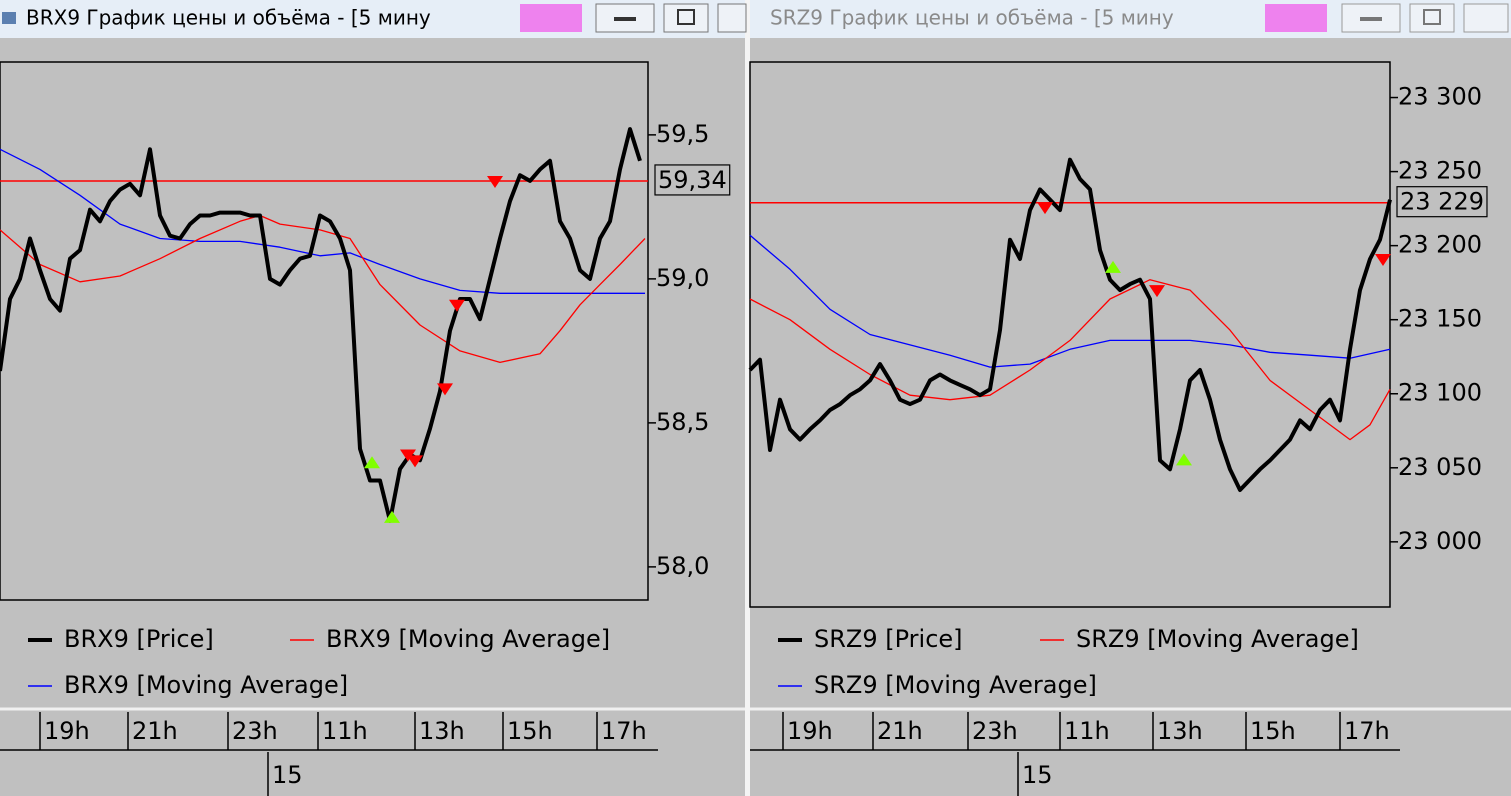 The width and height of the screenshot is (1511, 796). I want to click on left-buttons, so click(633, 18).